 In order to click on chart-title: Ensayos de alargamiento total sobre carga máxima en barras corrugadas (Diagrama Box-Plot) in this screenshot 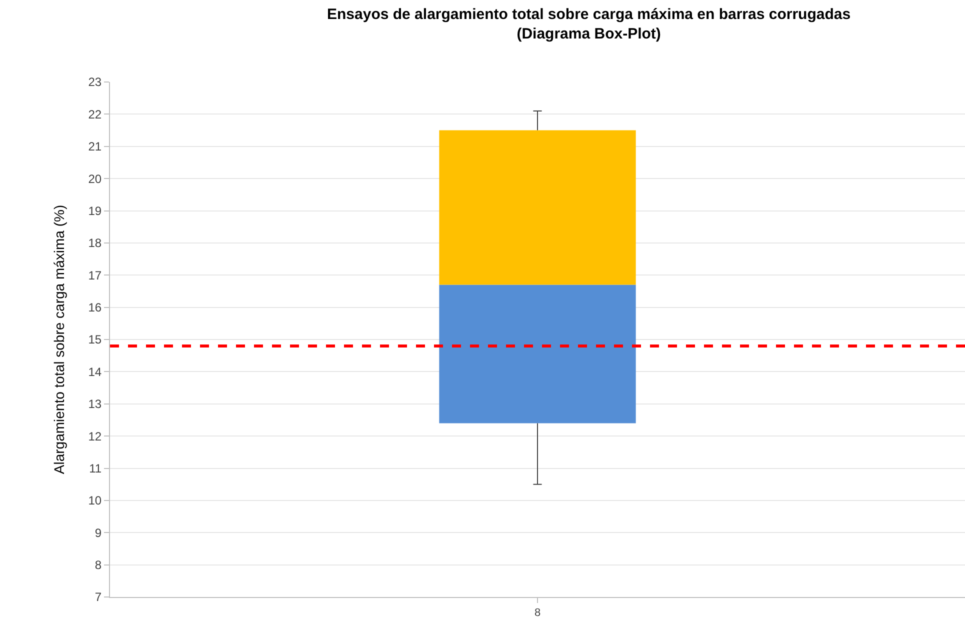, I will do `click(589, 24)`.